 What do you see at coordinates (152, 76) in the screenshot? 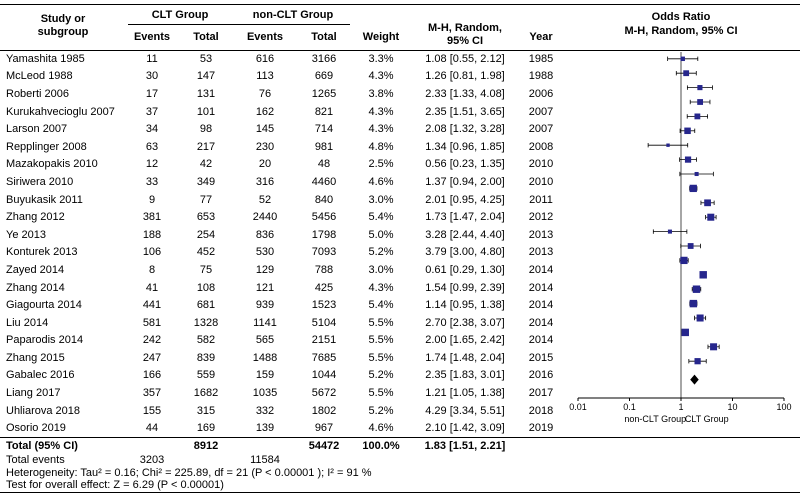
I see `clt-events-value: 30` at bounding box center [152, 76].